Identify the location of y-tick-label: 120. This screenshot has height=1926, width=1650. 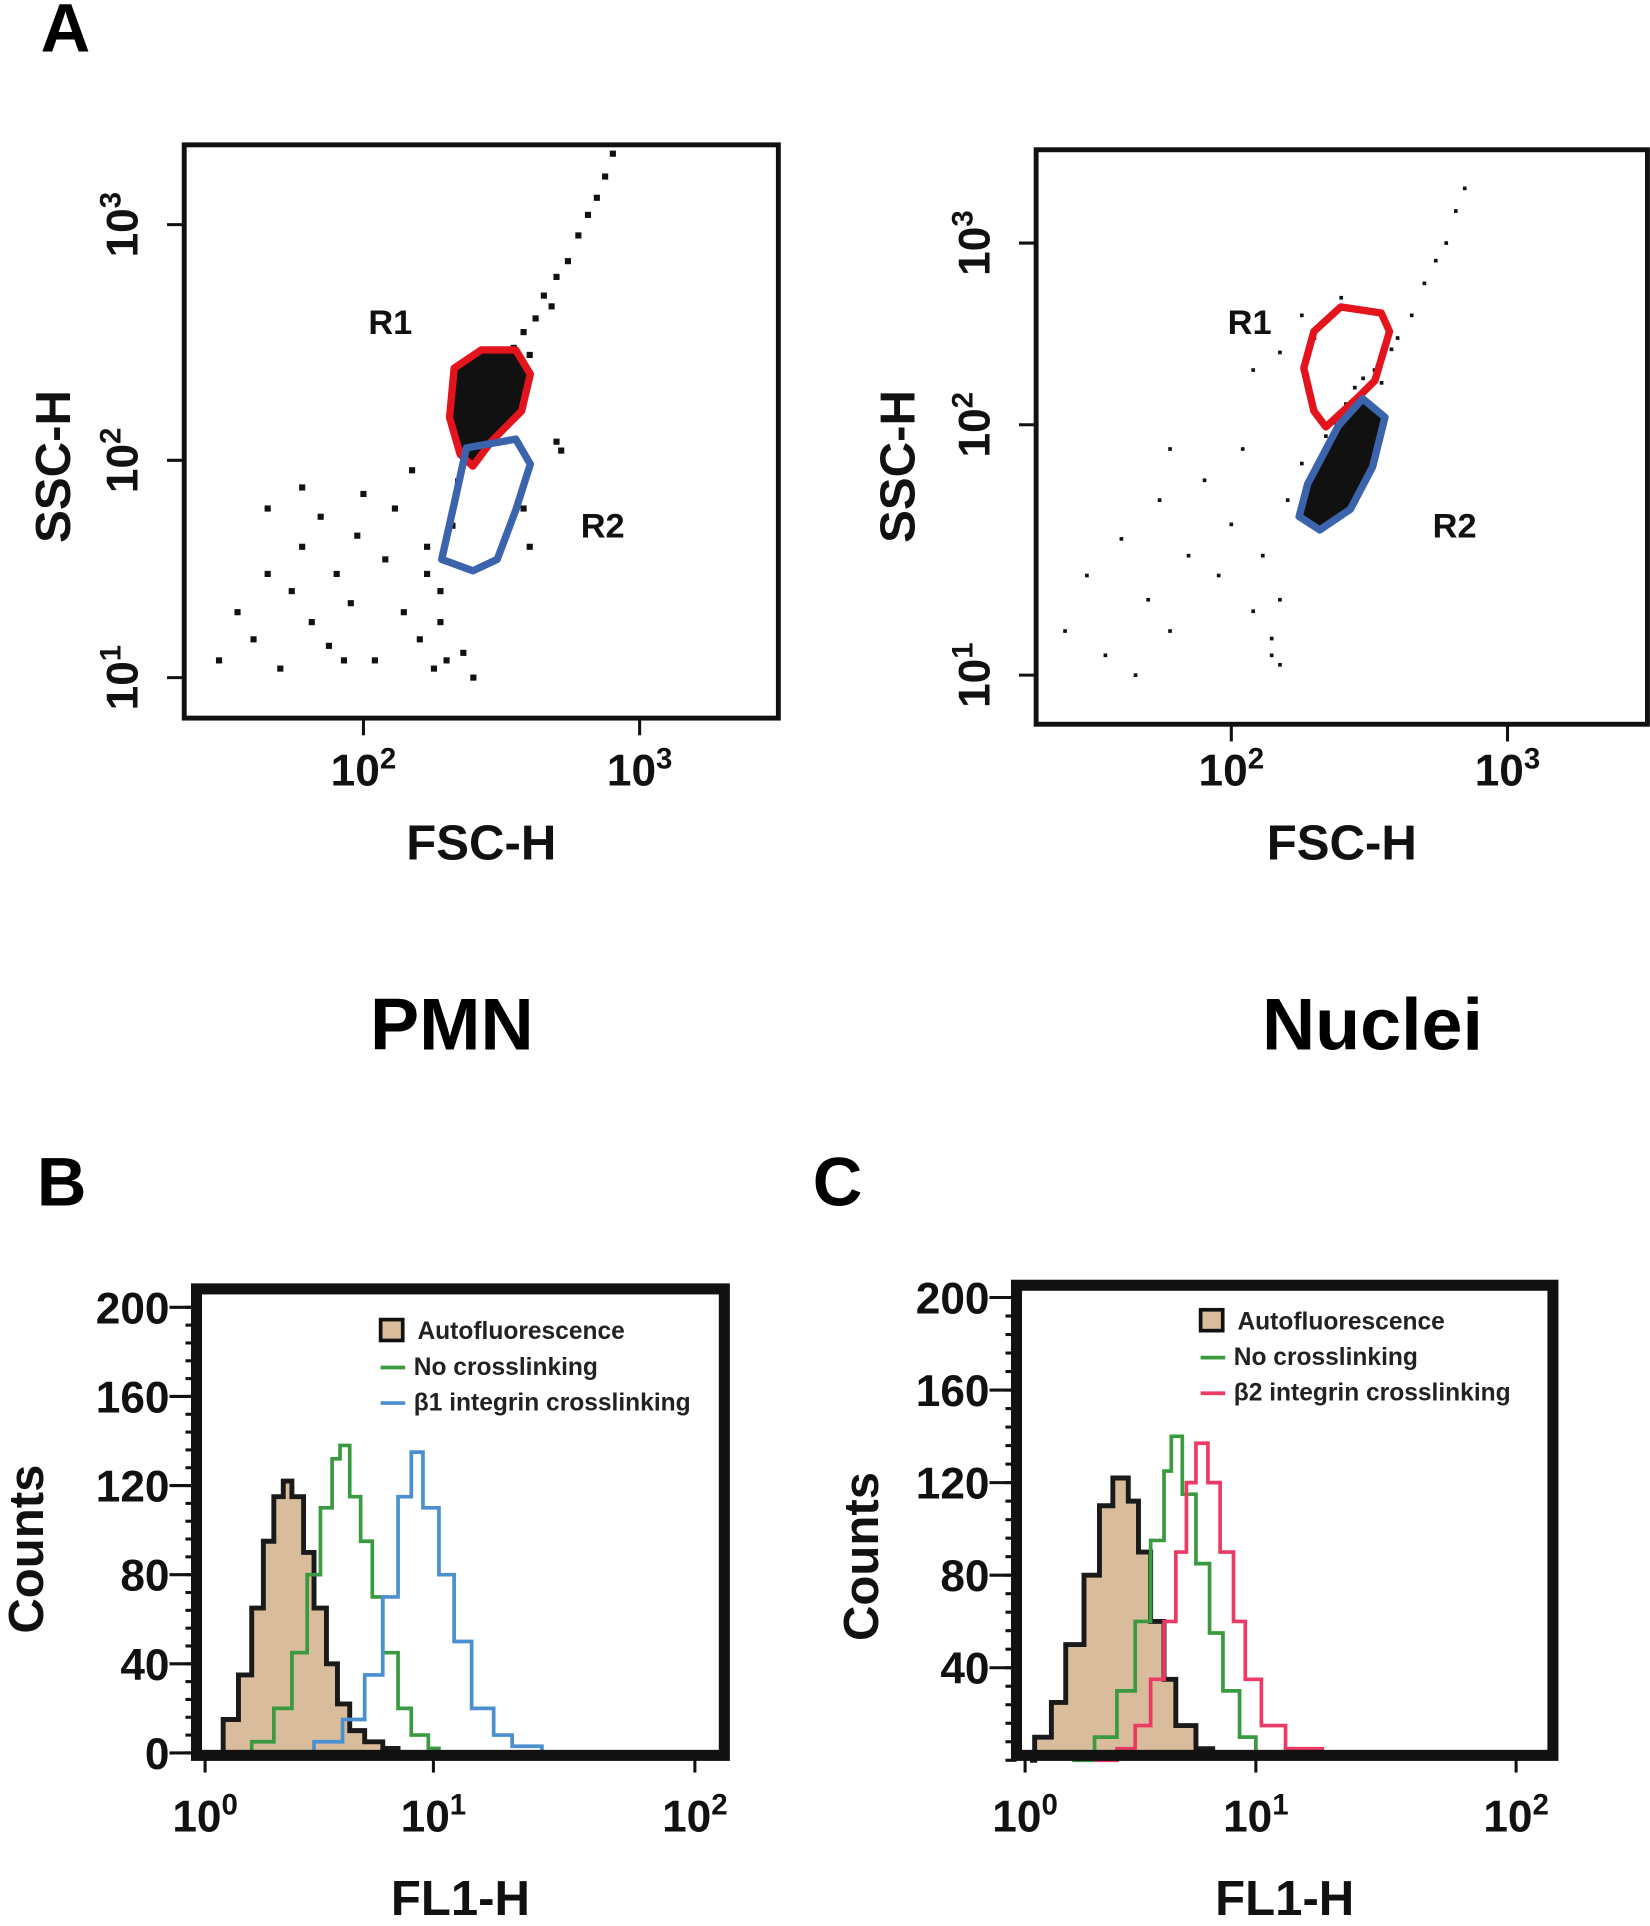
(133, 1487).